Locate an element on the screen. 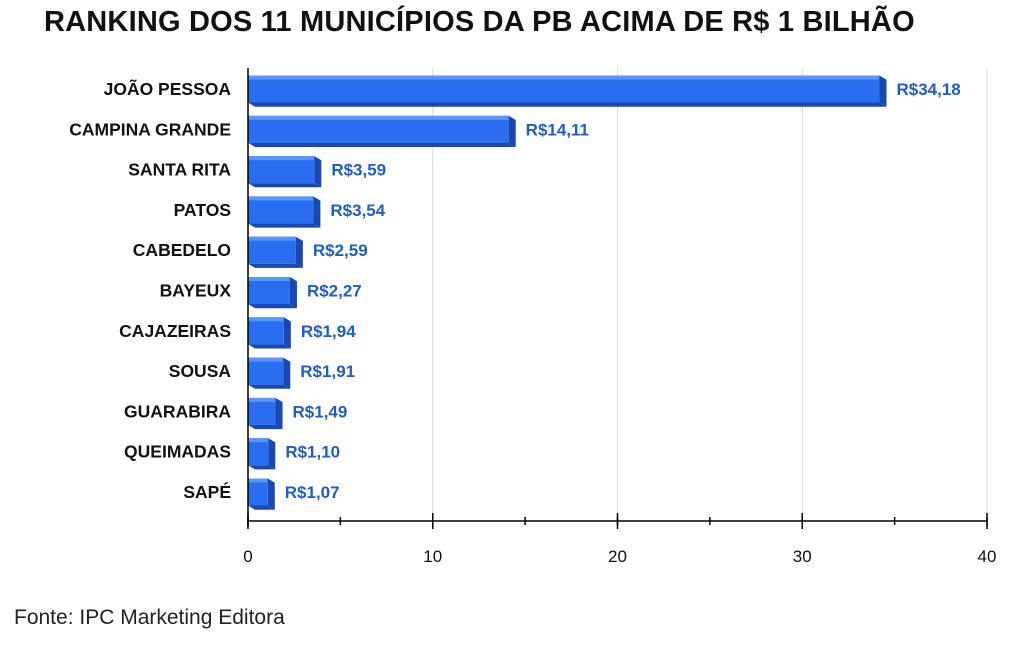  category-label: CAJAZEIRAS is located at coordinates (175, 331).